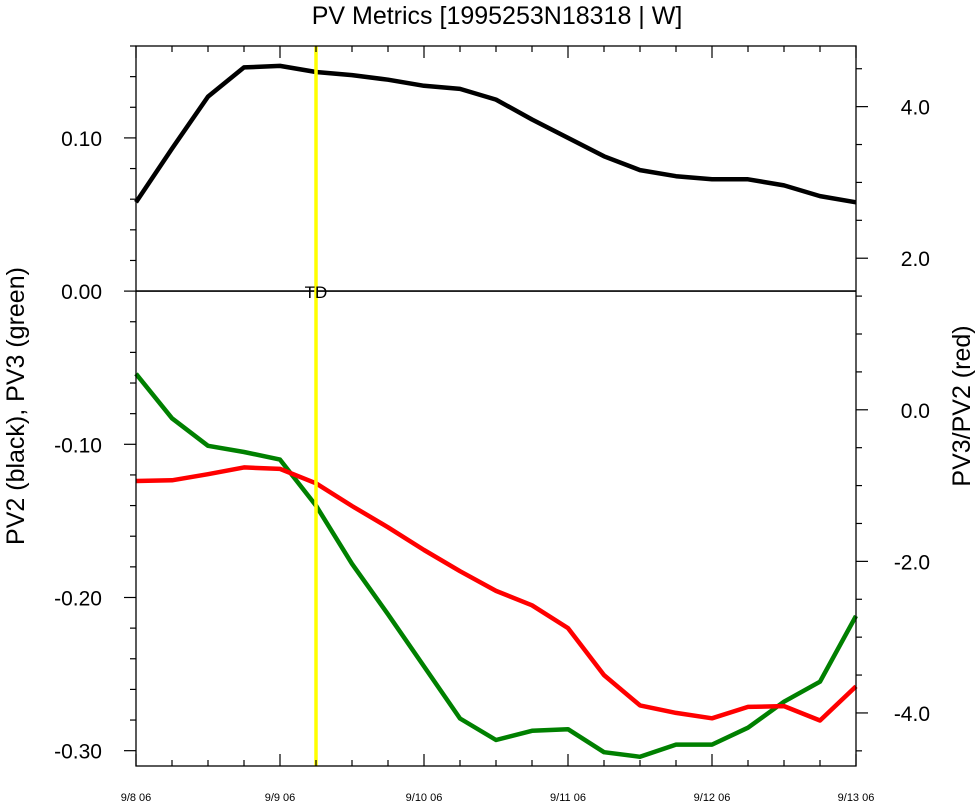 This screenshot has height=805, width=980. What do you see at coordinates (81, 292) in the screenshot?
I see `left-tick-label: 0.00` at bounding box center [81, 292].